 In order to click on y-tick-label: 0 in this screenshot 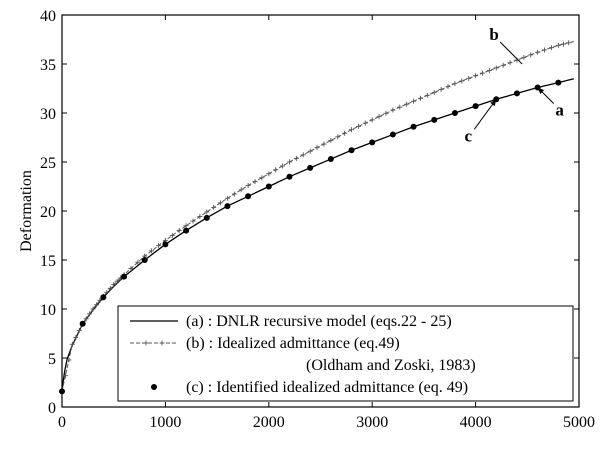, I will do `click(52, 408)`.